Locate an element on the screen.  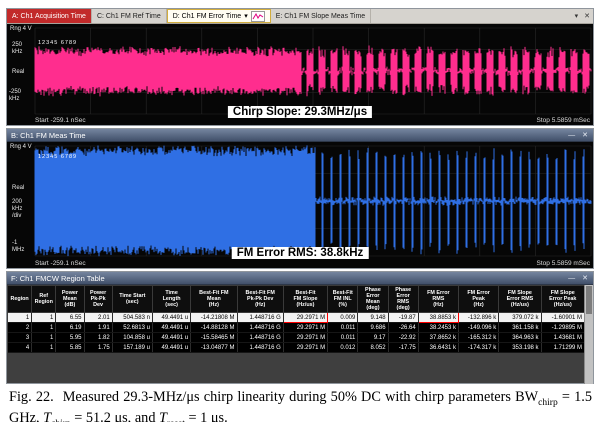
table-cell: 9.148 is located at coordinates (373, 318).